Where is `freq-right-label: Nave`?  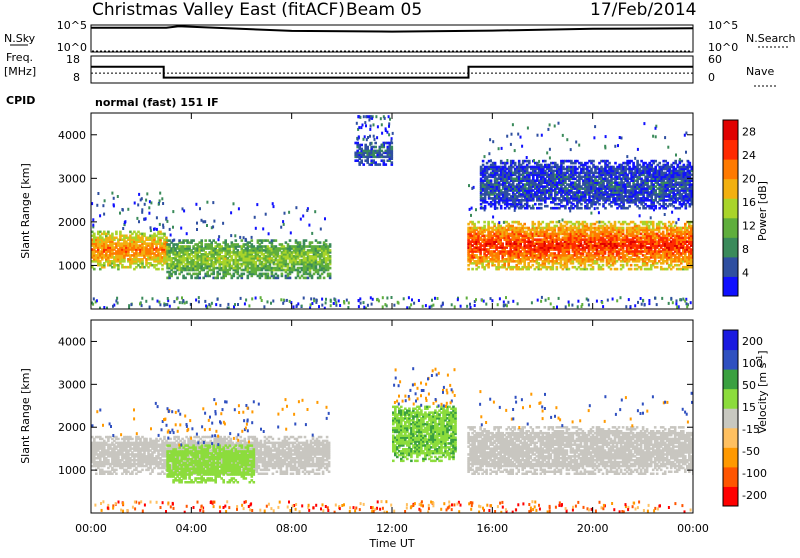
freq-right-label: Nave is located at coordinates (760, 71).